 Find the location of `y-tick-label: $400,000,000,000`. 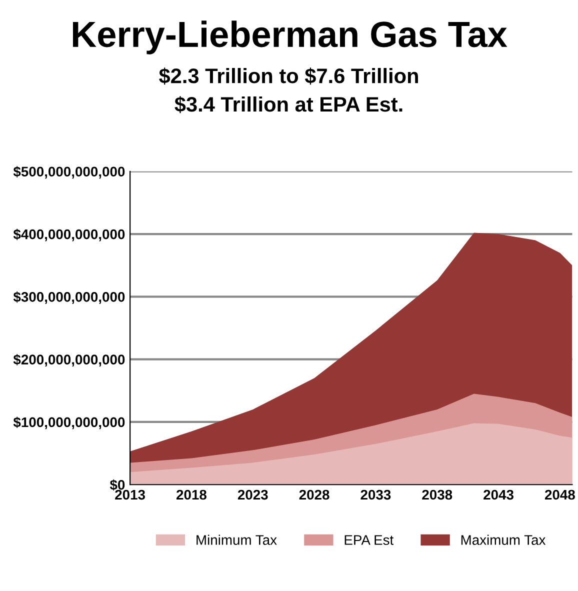

y-tick-label: $400,000,000,000 is located at coordinates (69, 235).